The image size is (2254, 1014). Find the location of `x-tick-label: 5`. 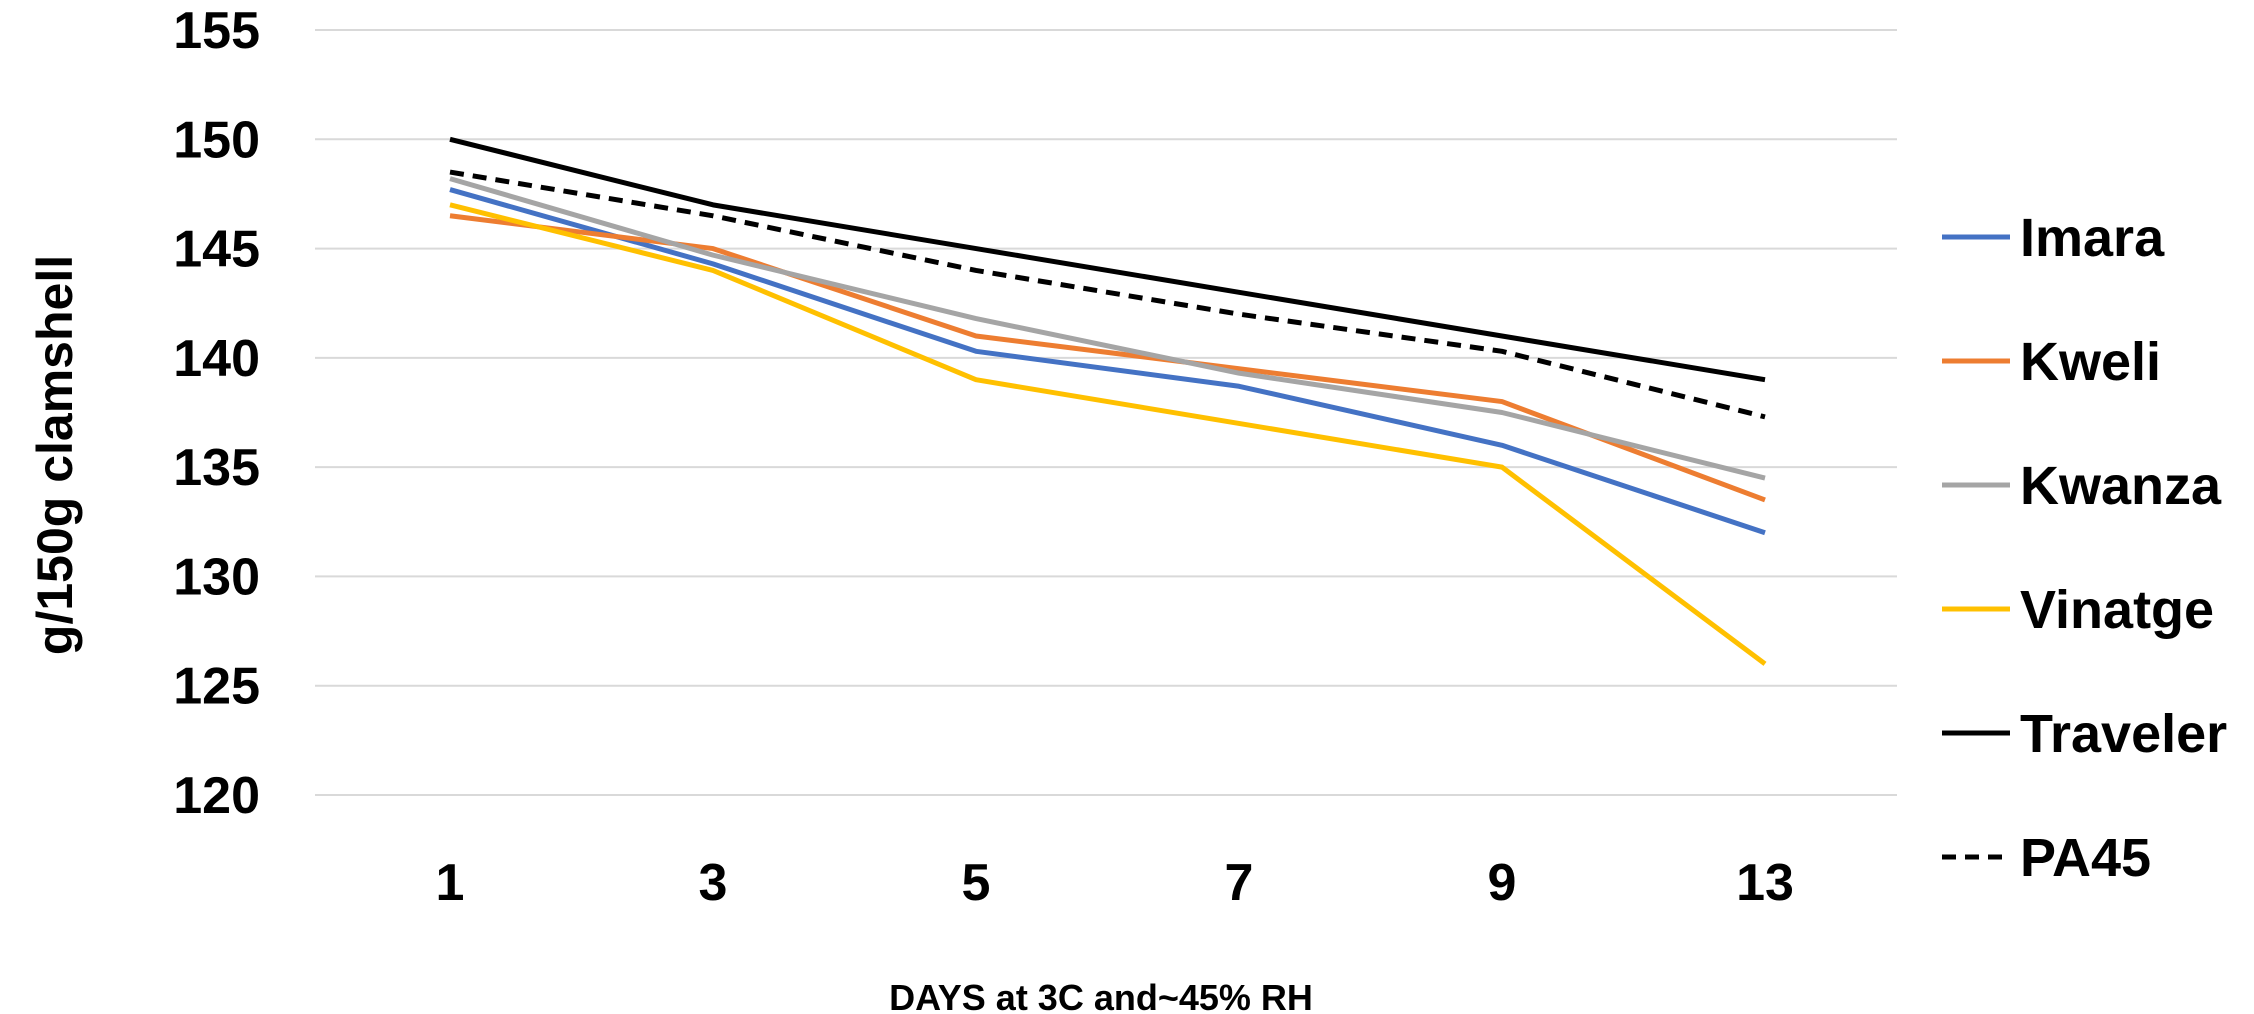

x-tick-label: 5 is located at coordinates (976, 883).